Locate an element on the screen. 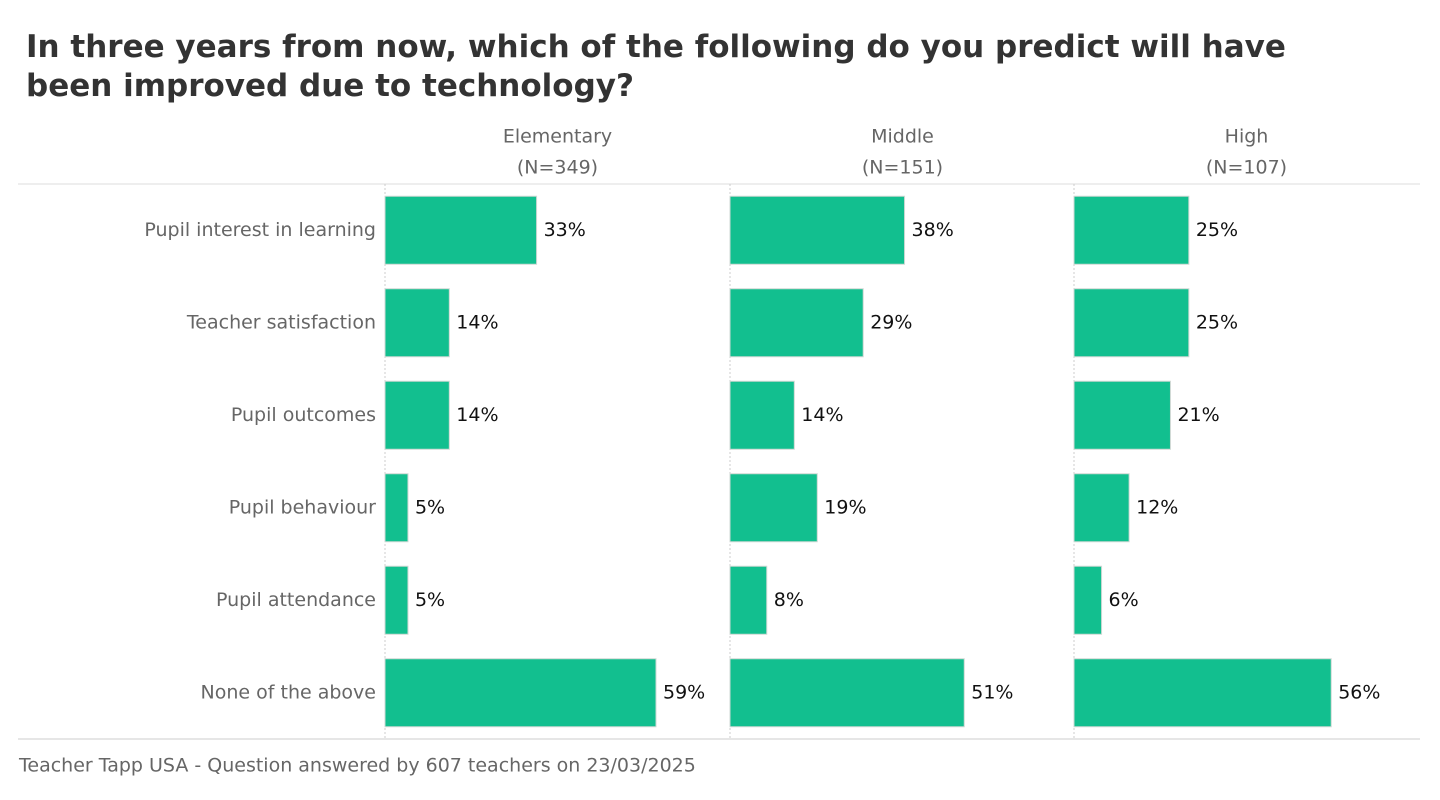 The image size is (1440, 800). category-label: Pupil outcomes is located at coordinates (303, 415).